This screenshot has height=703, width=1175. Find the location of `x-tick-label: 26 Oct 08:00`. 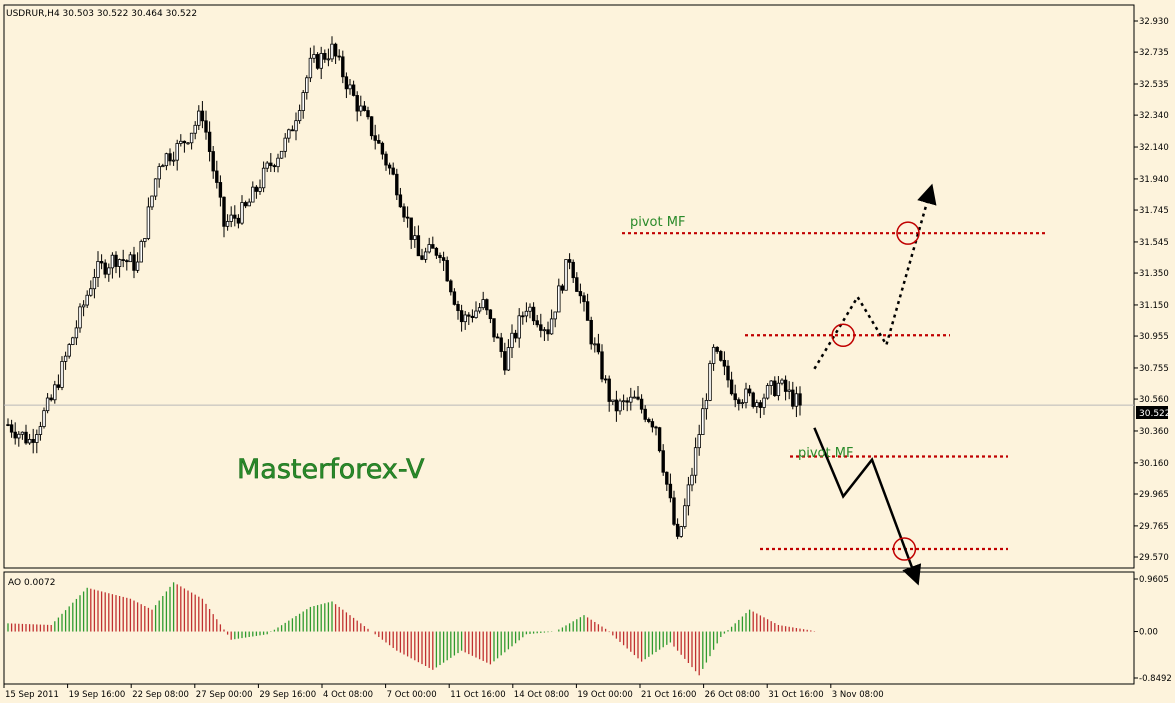

x-tick-label: 26 Oct 08:00 is located at coordinates (732, 695).